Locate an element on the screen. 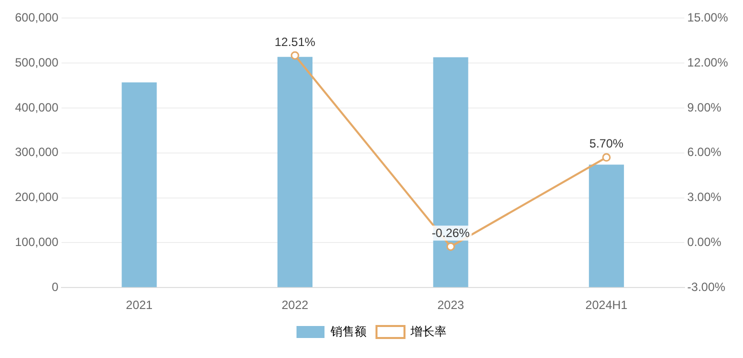 The image size is (743, 358). y-tick-label: 500,000 is located at coordinates (36, 62).